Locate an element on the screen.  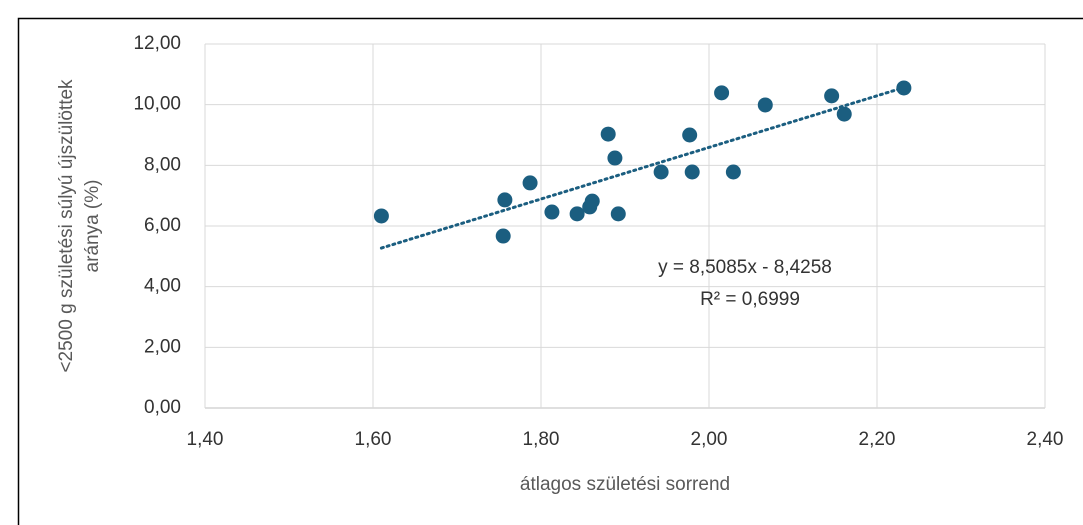
x-tick-label: 1,40 is located at coordinates (205, 439).